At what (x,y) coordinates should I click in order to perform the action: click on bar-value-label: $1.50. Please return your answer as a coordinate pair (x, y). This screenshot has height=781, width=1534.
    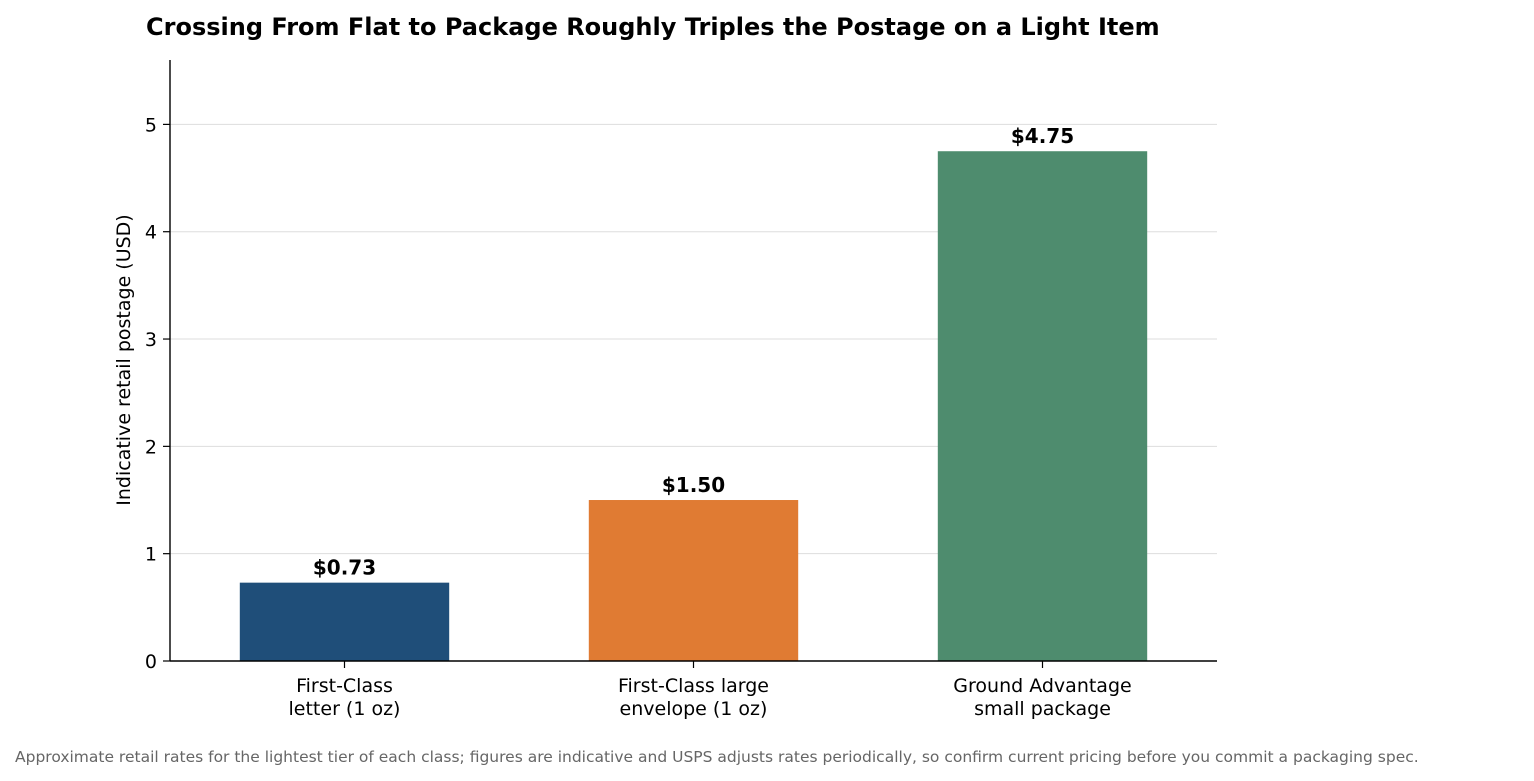
    Looking at the image, I should click on (693, 485).